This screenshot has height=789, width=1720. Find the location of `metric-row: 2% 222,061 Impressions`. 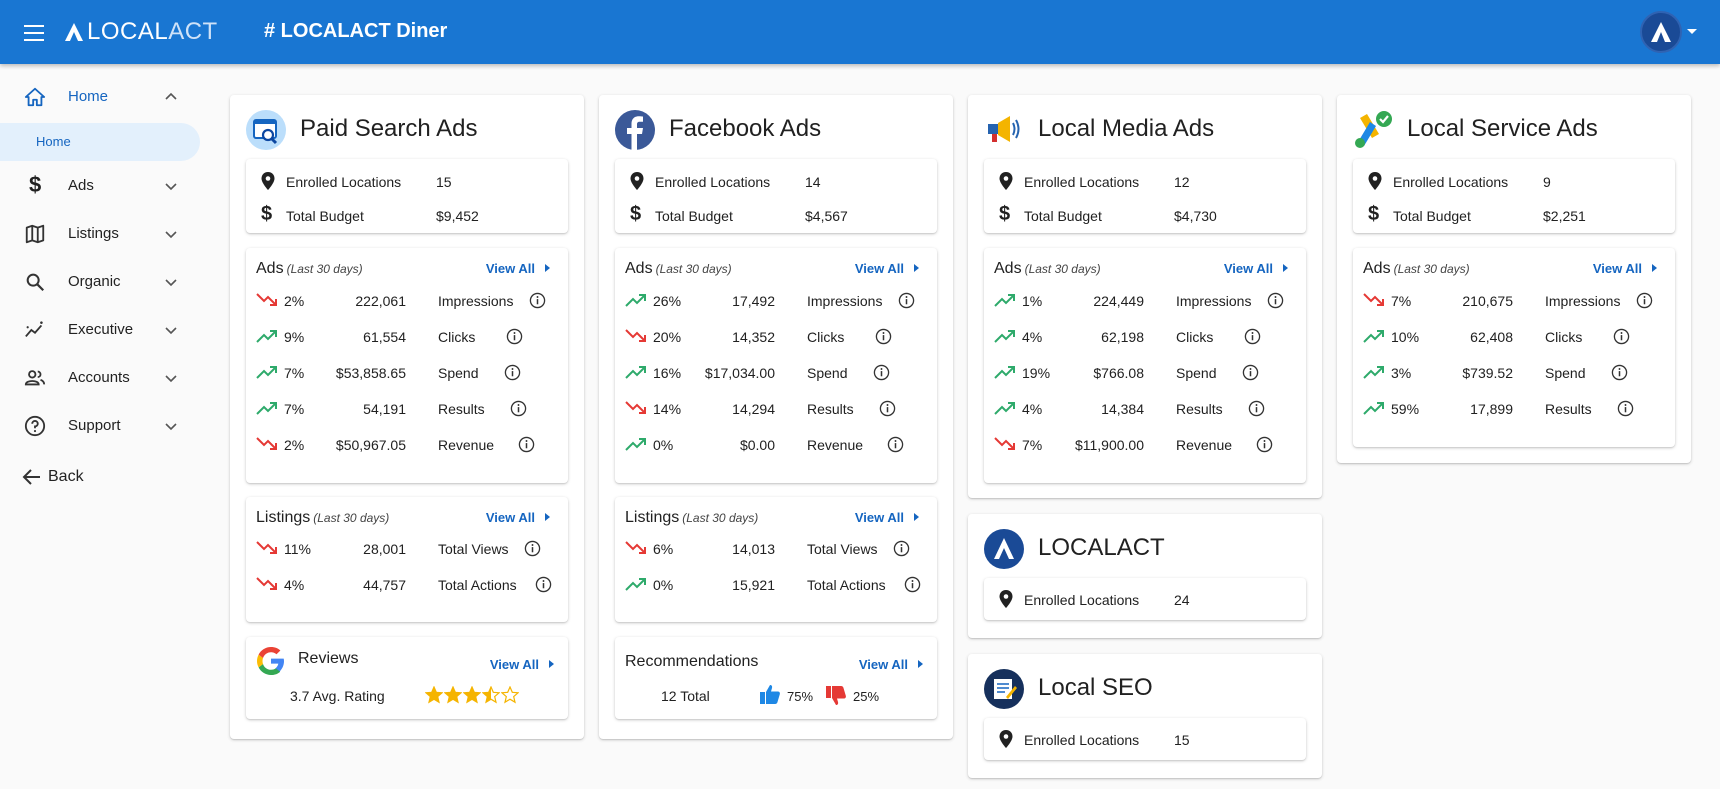

metric-row: 2% 222,061 Impressions is located at coordinates (407, 301).